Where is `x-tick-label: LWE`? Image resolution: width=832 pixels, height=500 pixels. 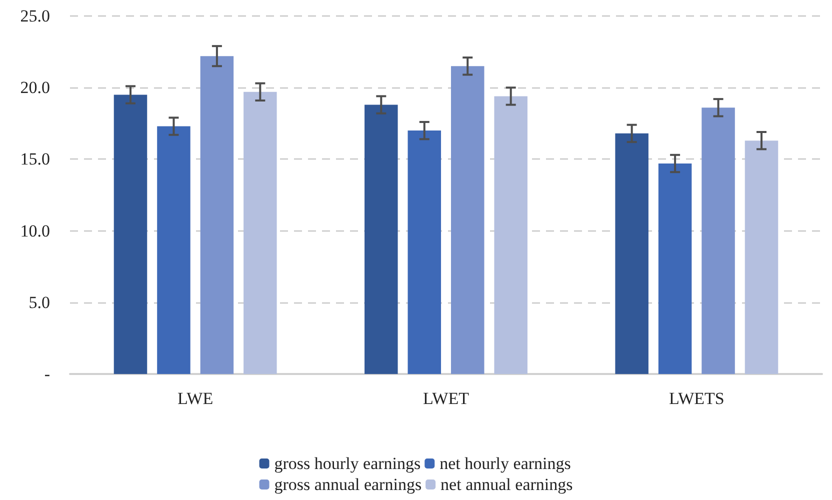 x-tick-label: LWE is located at coordinates (196, 398).